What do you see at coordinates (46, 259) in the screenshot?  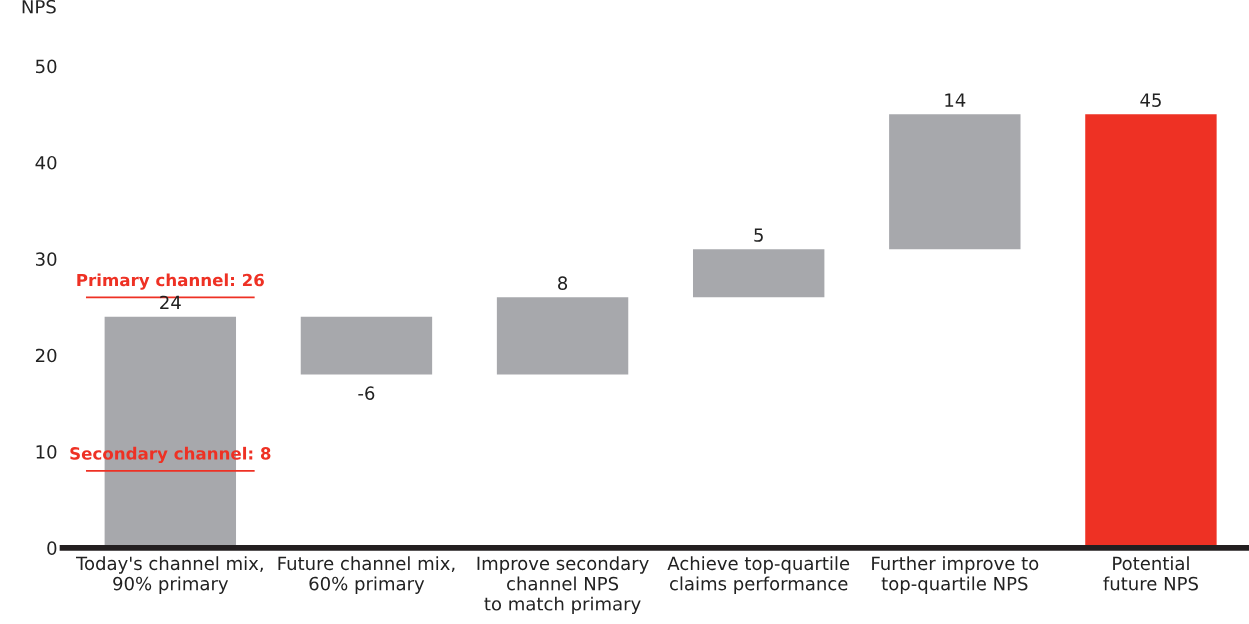 I see `y-tick-label: 30` at bounding box center [46, 259].